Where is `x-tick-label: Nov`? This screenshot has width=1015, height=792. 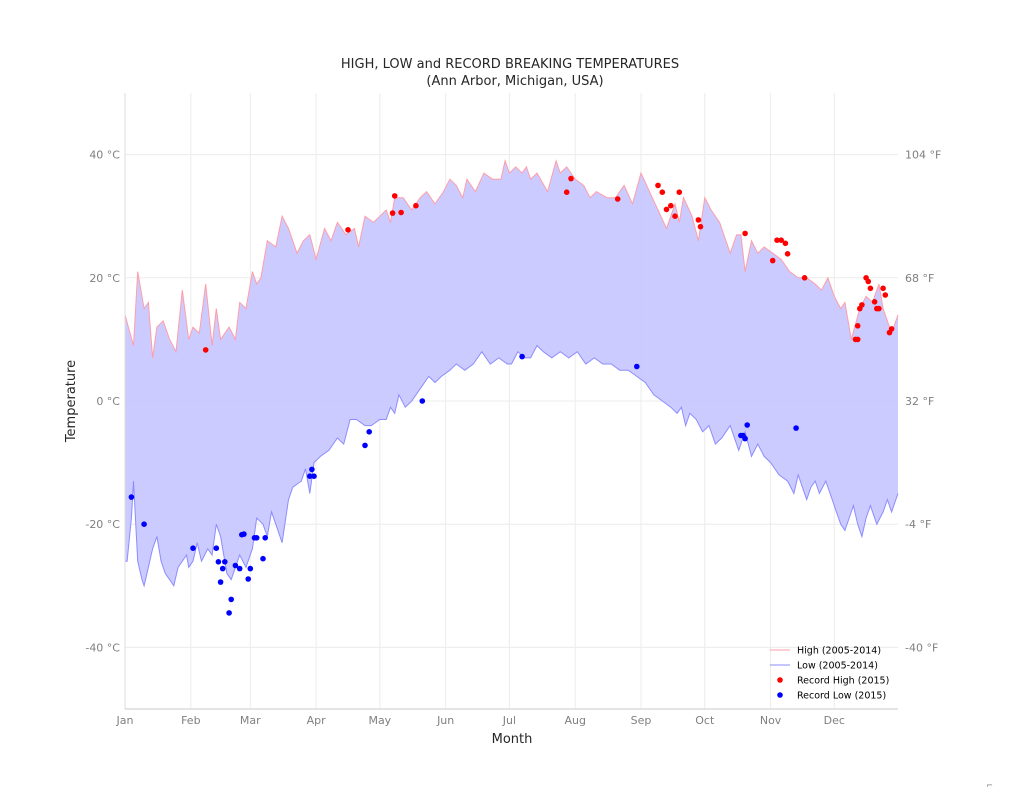
x-tick-label: Nov is located at coordinates (771, 720).